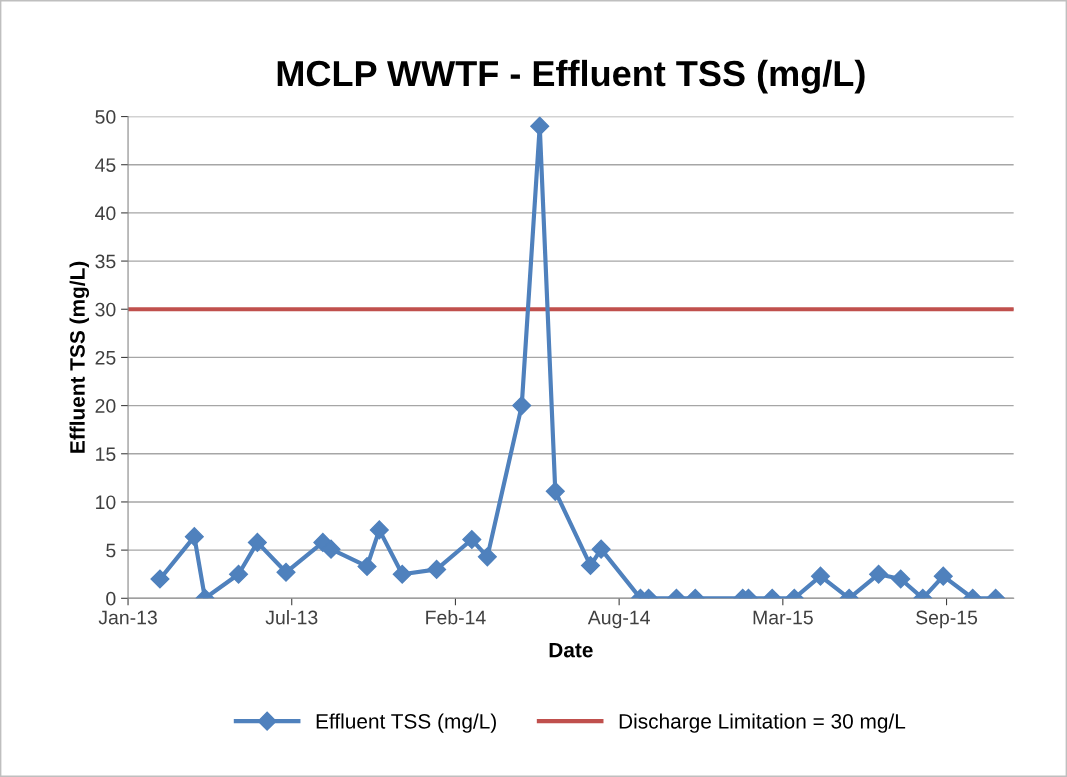 Image resolution: width=1067 pixels, height=777 pixels. I want to click on chart-title: MCLP WWTF - Effluent TSS (mg/L), so click(571, 76).